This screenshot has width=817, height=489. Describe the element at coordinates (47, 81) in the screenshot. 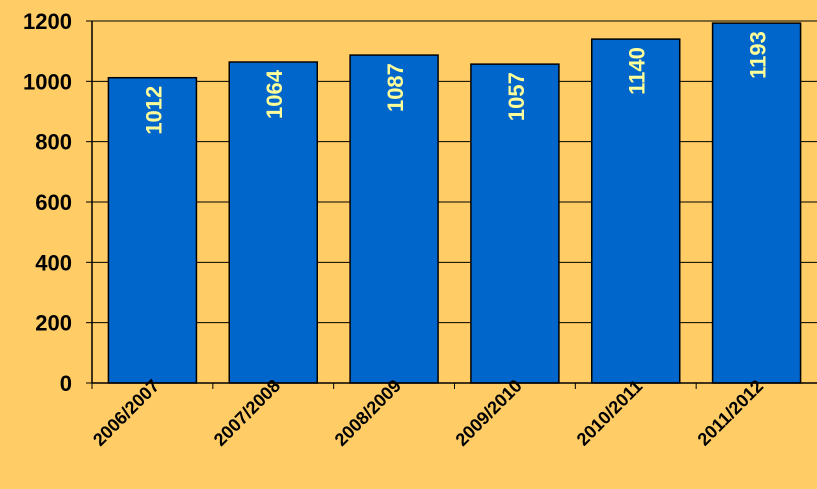

I see `y-tick-label: 1000` at that location.